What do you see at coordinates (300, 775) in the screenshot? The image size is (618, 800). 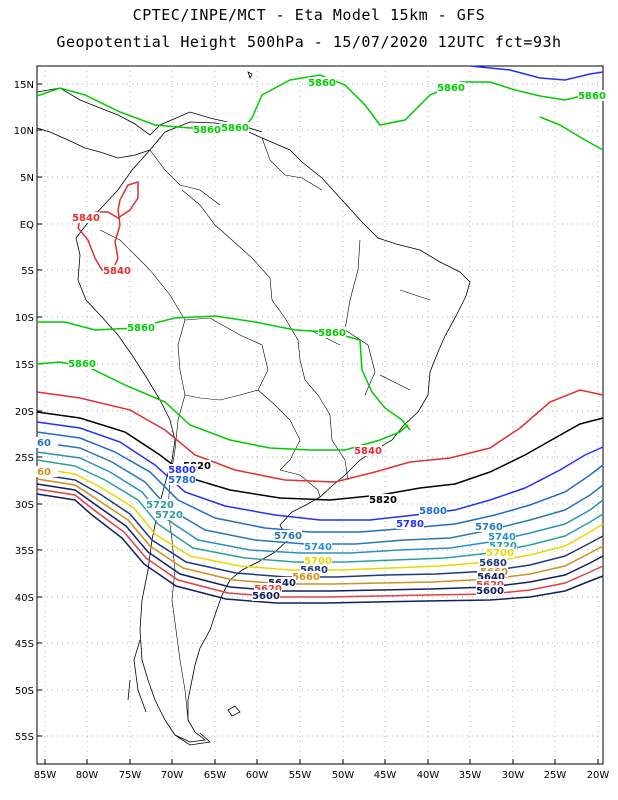 I see `lon-label: 55W` at bounding box center [300, 775].